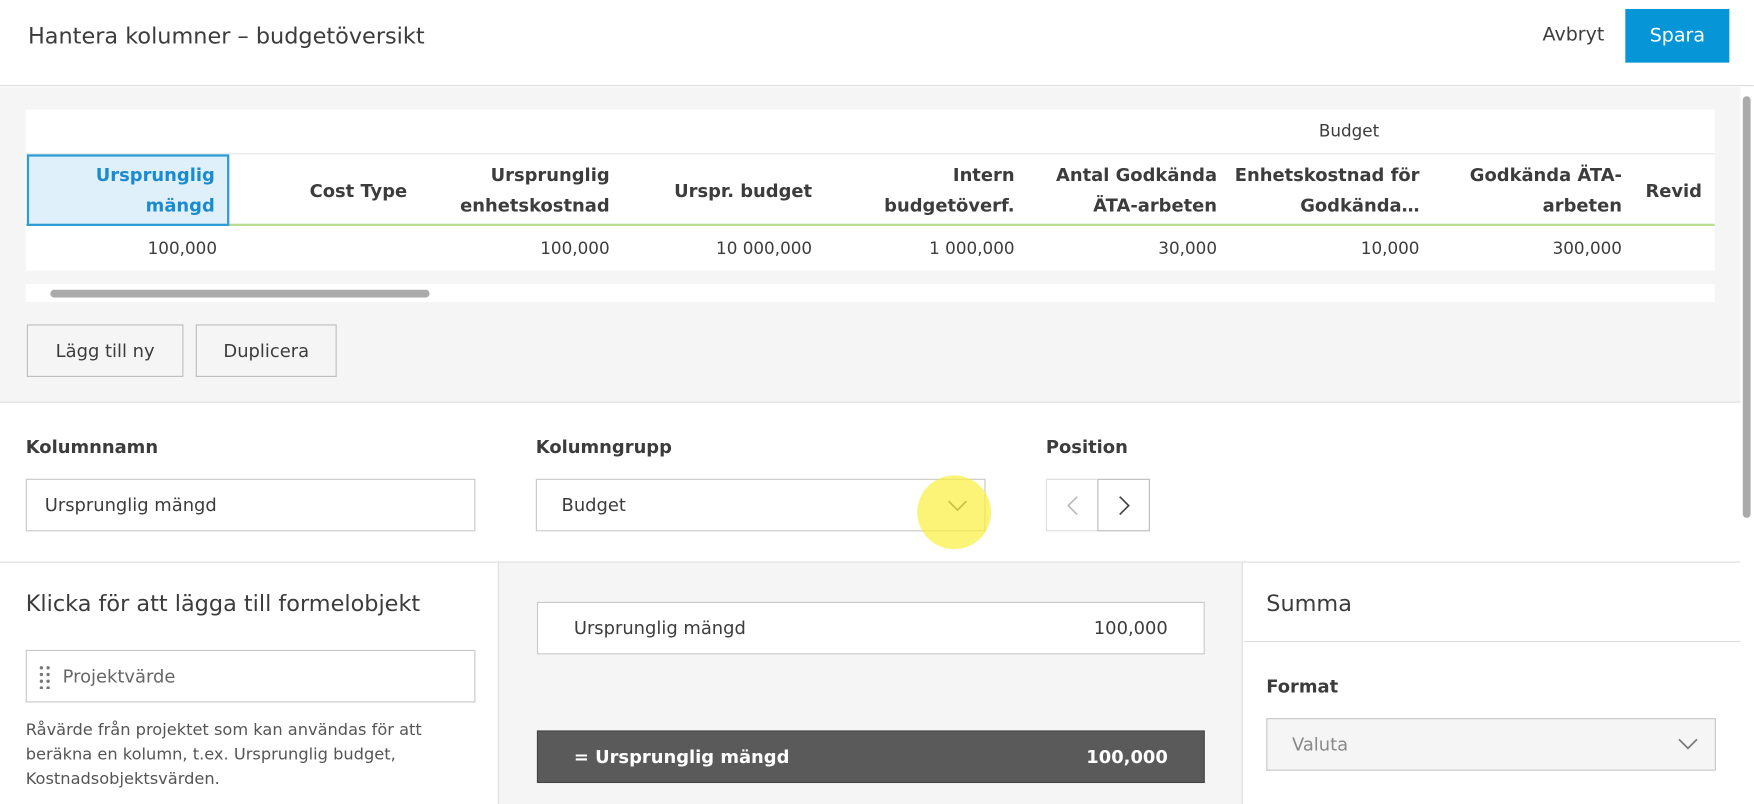 This screenshot has width=1754, height=804. Describe the element at coordinates (358, 190) in the screenshot. I see `column-header: Cost Type` at that location.